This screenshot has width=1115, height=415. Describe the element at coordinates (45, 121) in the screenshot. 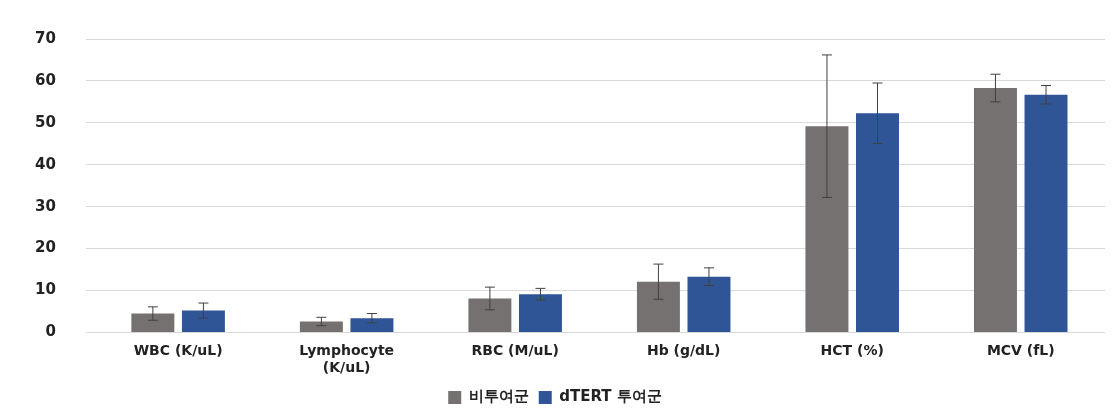

I see `y-tick-label: 50` at that location.